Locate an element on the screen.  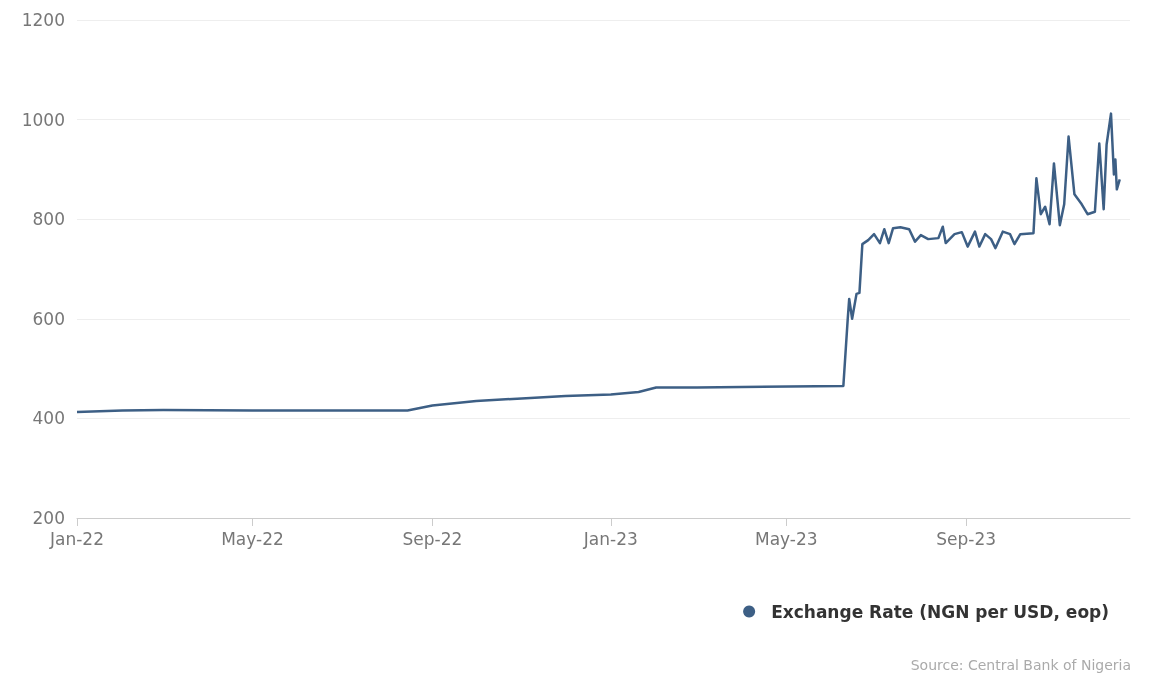
y-tick-label: 1200 is located at coordinates (43, 20).